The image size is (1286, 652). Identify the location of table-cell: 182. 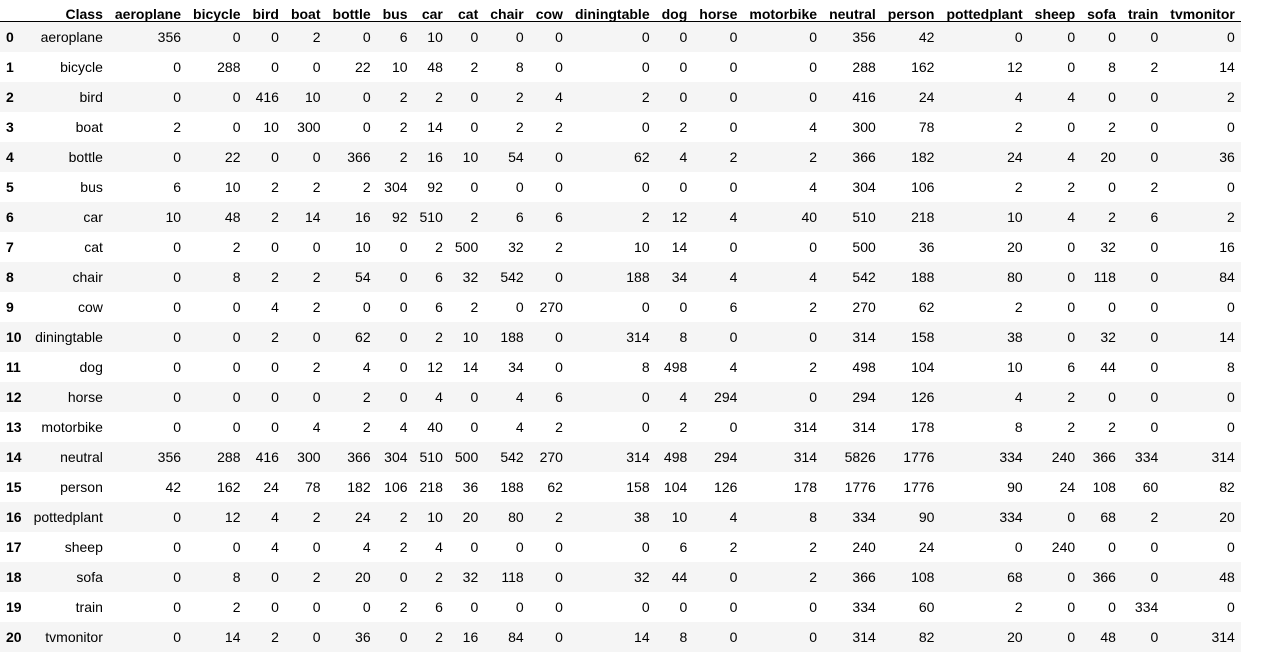
(923, 157).